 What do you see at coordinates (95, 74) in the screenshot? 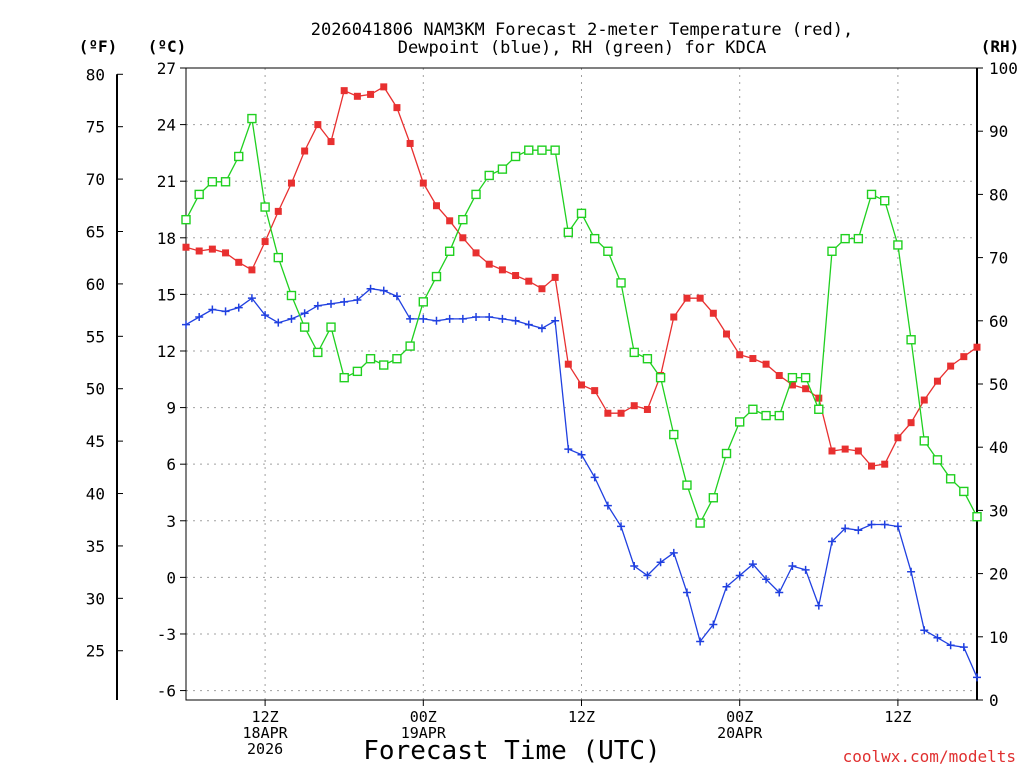
I see `fahrenheit-tick-label: 80` at bounding box center [95, 74].